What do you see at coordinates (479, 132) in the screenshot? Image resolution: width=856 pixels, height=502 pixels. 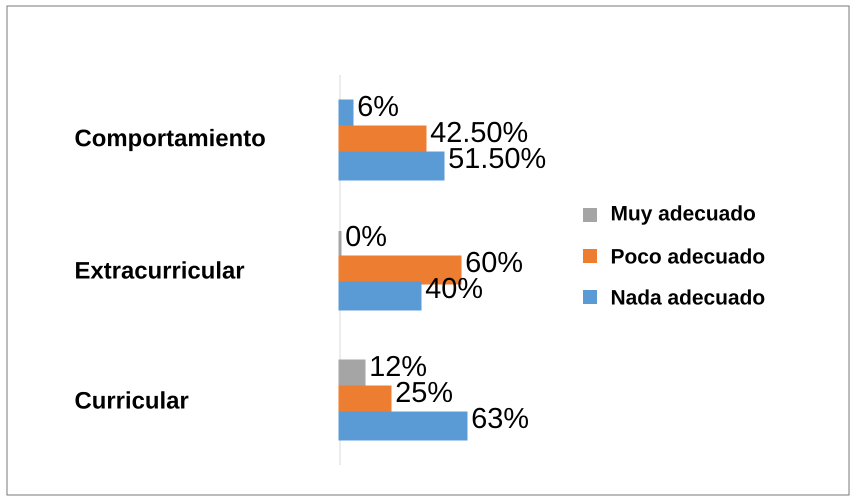 I see `data-label: 42.50%` at bounding box center [479, 132].